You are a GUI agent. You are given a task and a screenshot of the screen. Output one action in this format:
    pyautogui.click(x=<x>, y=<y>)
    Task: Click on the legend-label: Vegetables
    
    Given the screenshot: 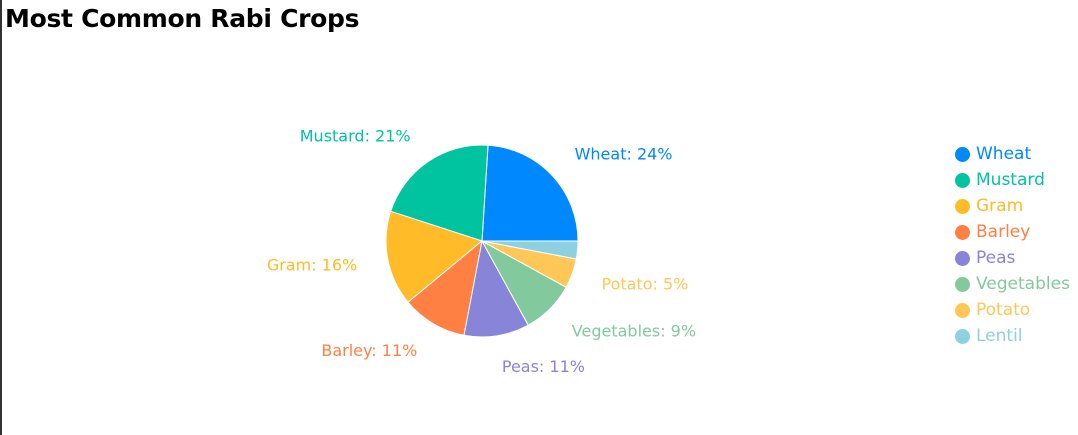 What is the action you would take?
    pyautogui.click(x=1023, y=284)
    